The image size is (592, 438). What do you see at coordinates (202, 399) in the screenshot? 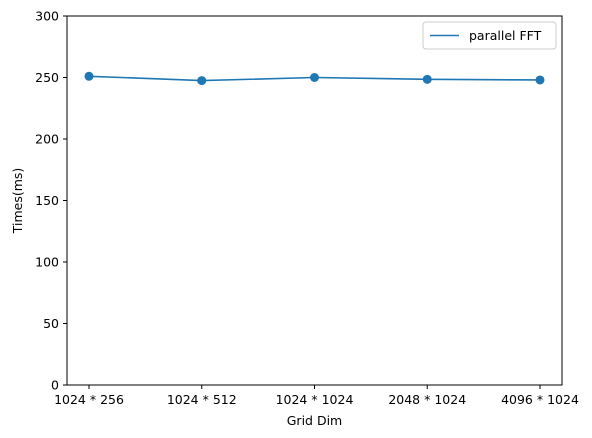
I see `x-tick-label: 1024 * 512` at bounding box center [202, 399].